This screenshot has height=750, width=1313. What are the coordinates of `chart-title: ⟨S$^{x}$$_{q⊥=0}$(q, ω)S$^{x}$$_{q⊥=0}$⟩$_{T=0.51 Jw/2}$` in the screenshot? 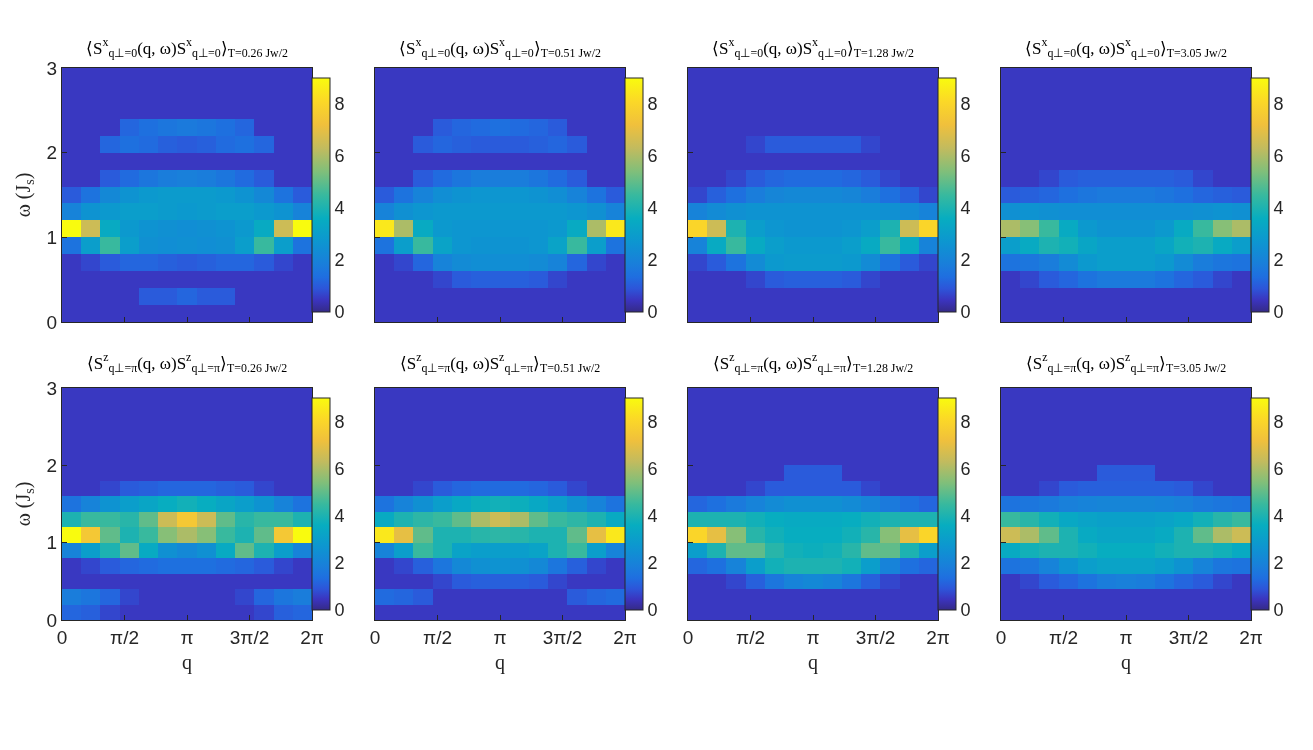 It's located at (500, 48).